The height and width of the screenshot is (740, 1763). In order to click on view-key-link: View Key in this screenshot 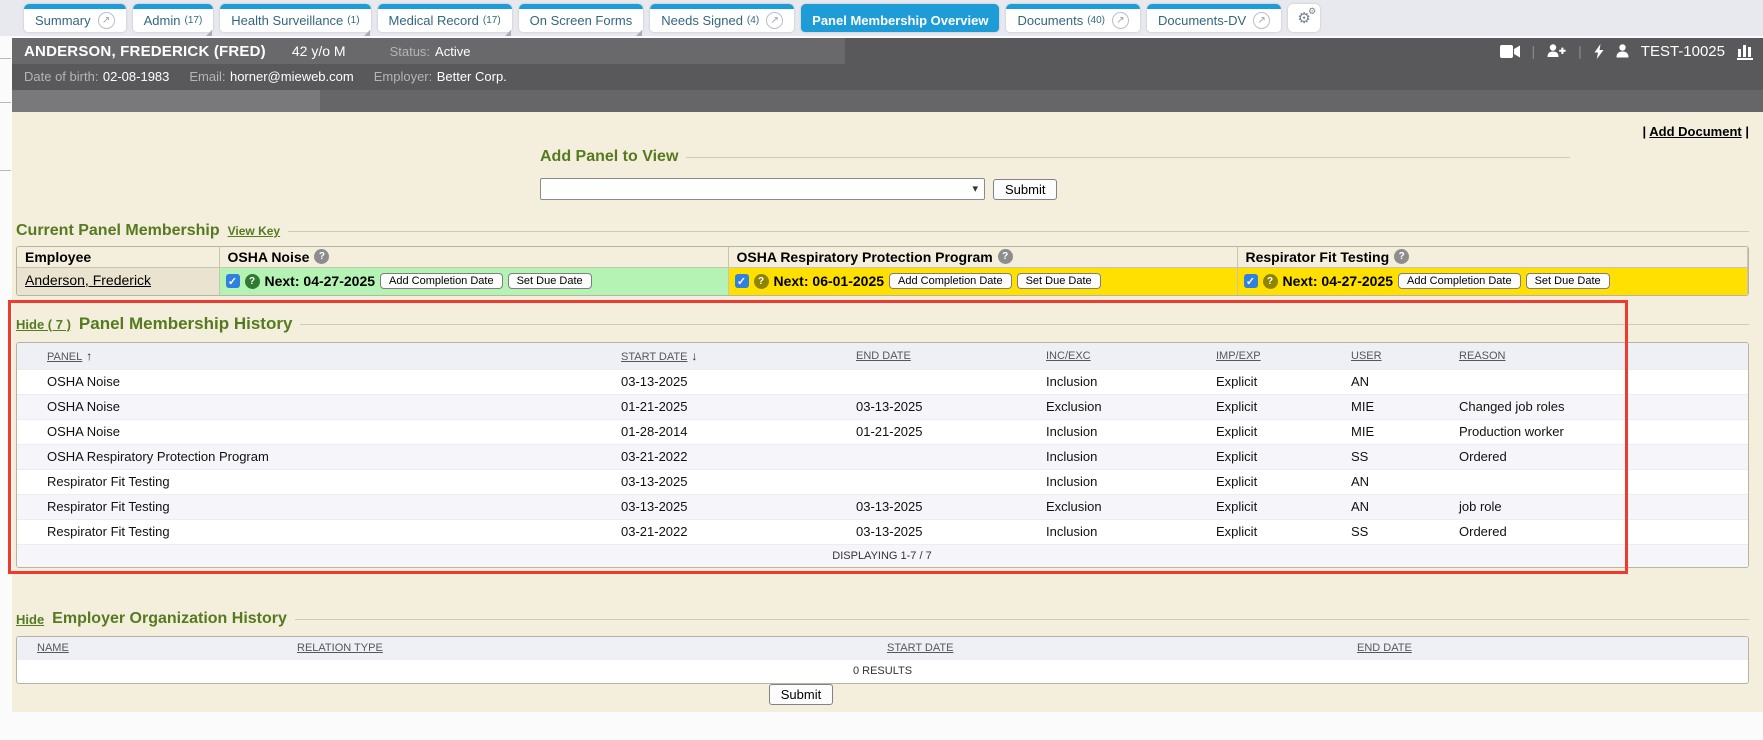, I will do `click(254, 231)`.